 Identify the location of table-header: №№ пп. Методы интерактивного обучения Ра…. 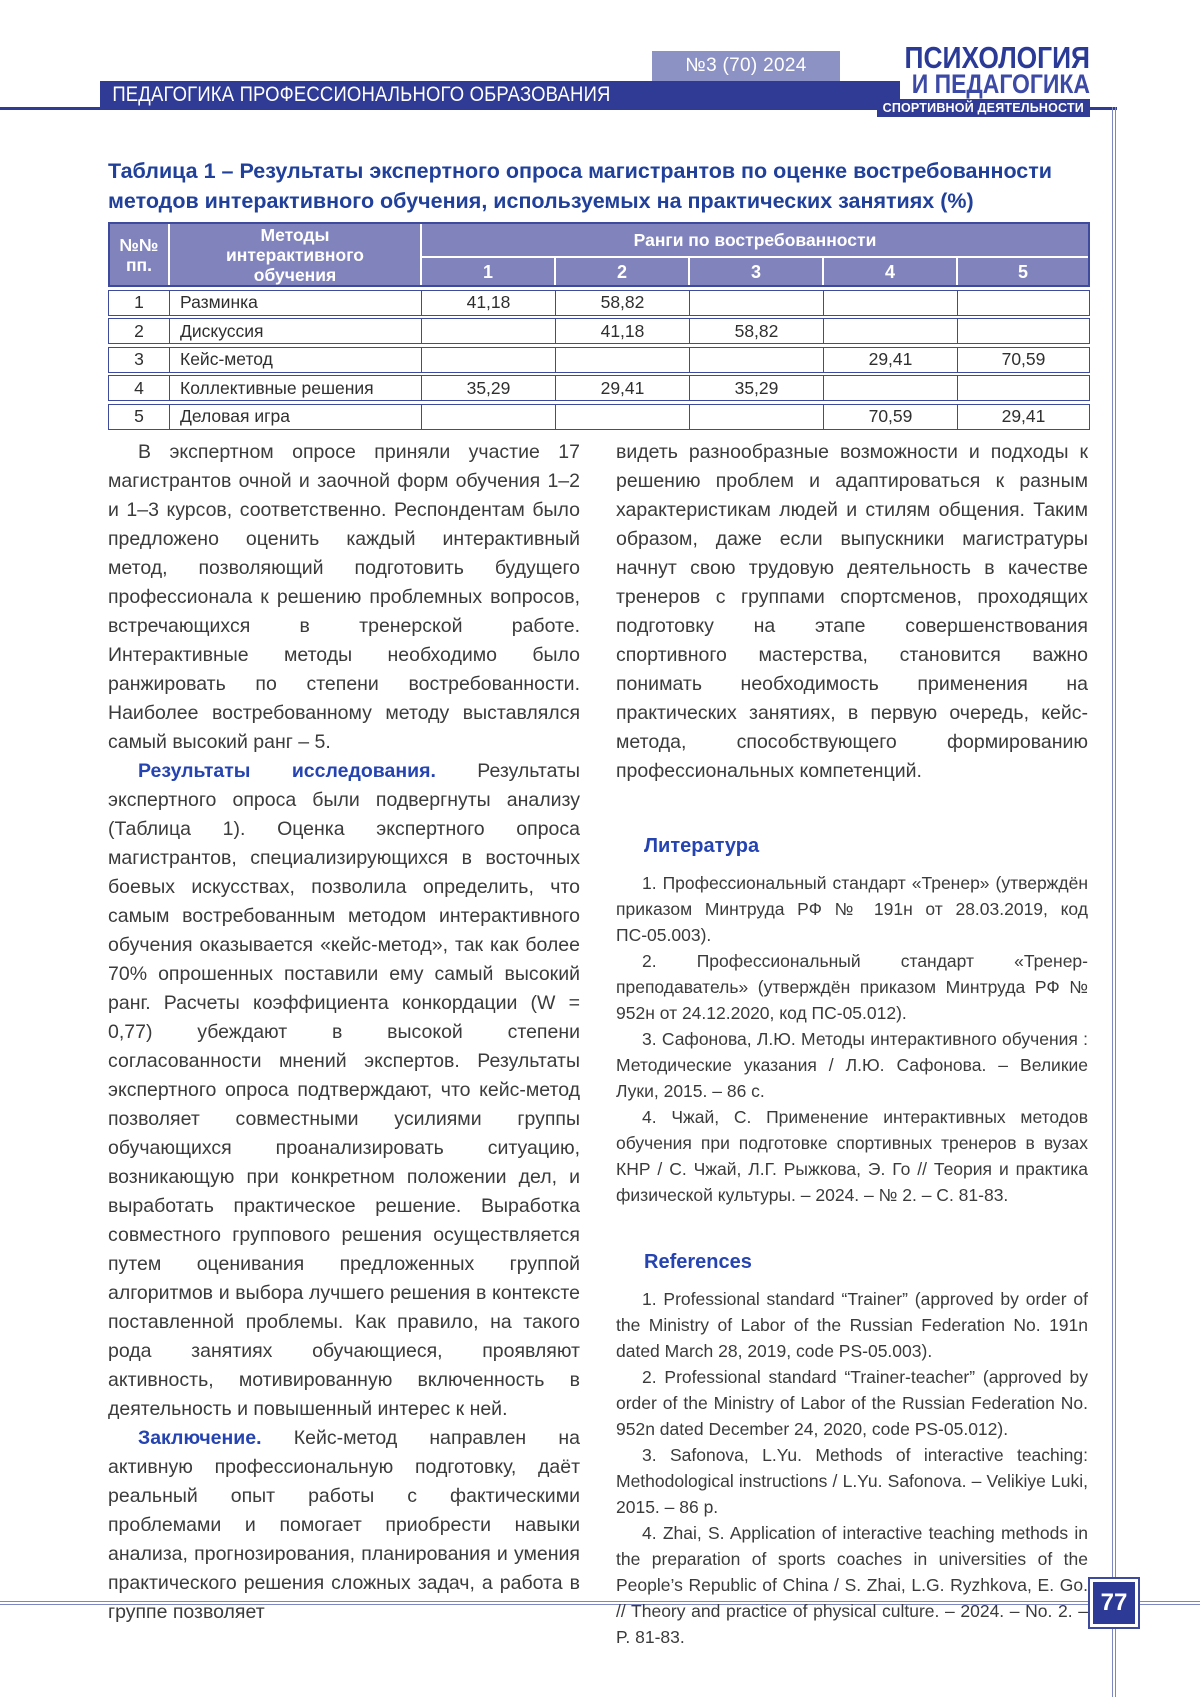
(599, 254).